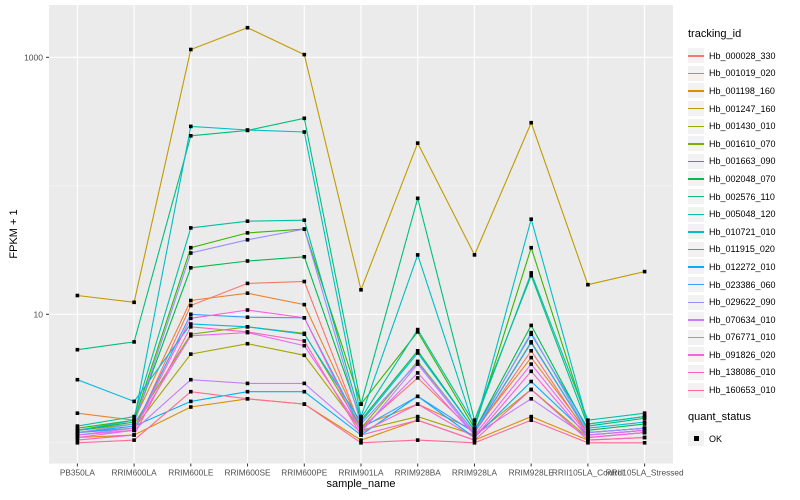  What do you see at coordinates (532, 473) in the screenshot?
I see `x-tick-label: RRIM928LE` at bounding box center [532, 473].